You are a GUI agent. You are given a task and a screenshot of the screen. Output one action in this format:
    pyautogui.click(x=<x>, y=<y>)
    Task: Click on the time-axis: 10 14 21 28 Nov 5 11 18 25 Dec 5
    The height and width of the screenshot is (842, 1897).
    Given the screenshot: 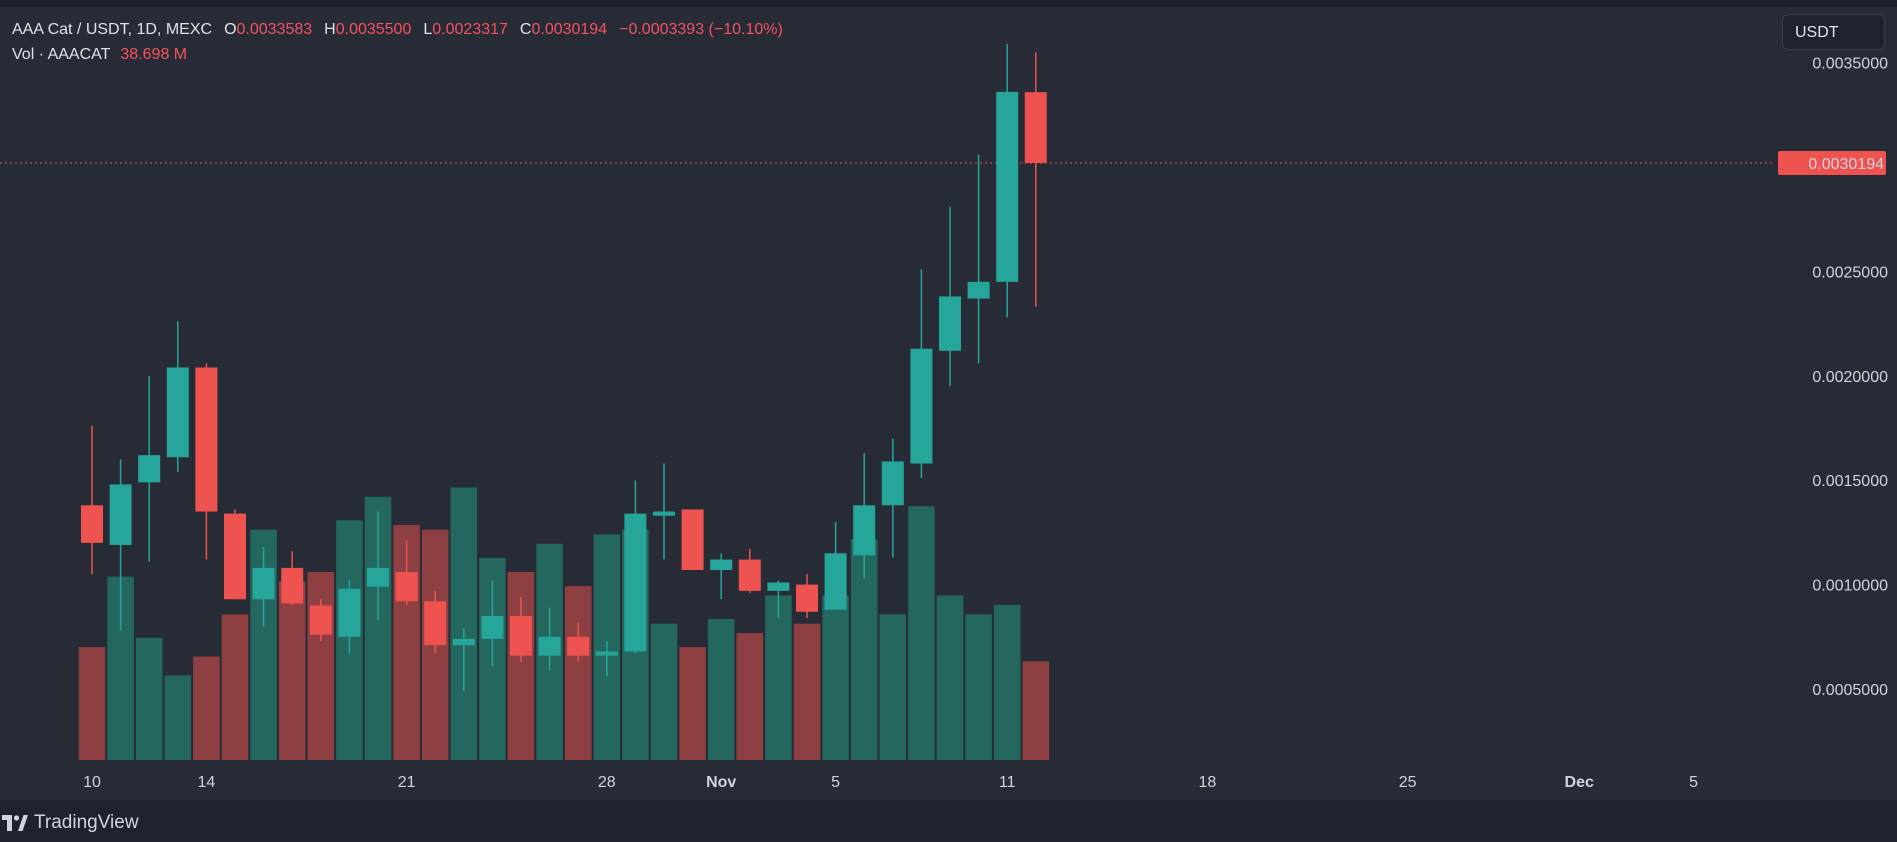 What is the action you would take?
    pyautogui.click(x=890, y=782)
    